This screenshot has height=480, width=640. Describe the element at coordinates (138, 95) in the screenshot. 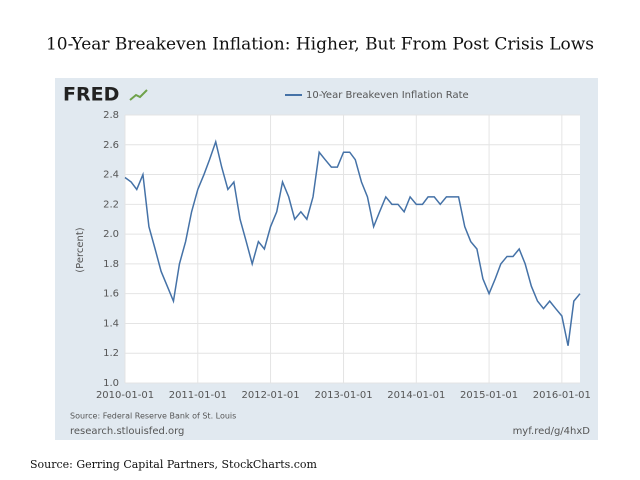

I see `logo-icon` at that location.